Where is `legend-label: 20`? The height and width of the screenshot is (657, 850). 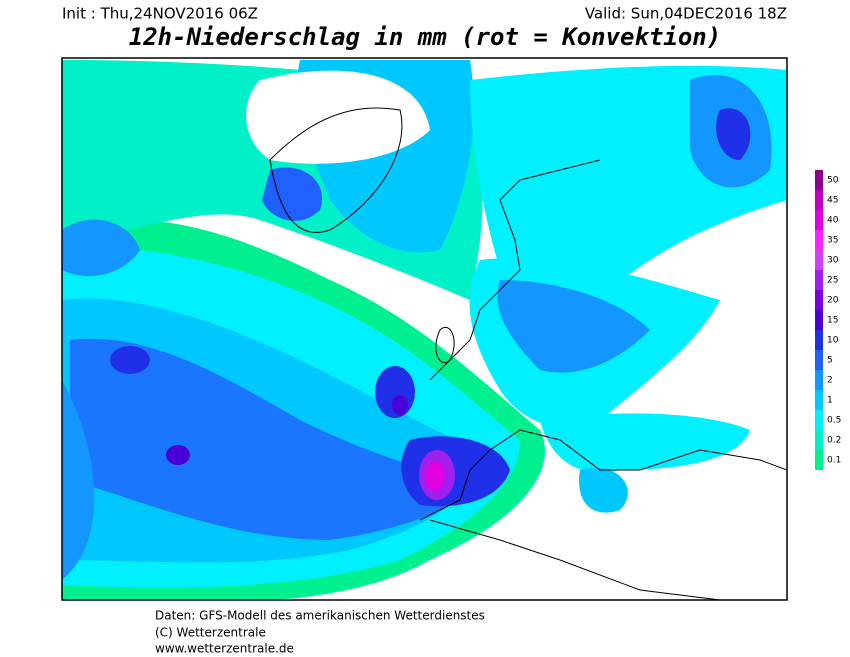 legend-label: 20 is located at coordinates (833, 301).